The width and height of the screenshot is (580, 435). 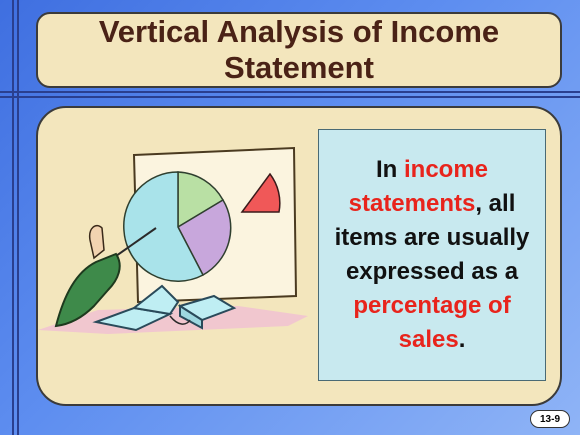 What do you see at coordinates (418, 186) in the screenshot?
I see `callout-highlight-income-statements: income statements` at bounding box center [418, 186].